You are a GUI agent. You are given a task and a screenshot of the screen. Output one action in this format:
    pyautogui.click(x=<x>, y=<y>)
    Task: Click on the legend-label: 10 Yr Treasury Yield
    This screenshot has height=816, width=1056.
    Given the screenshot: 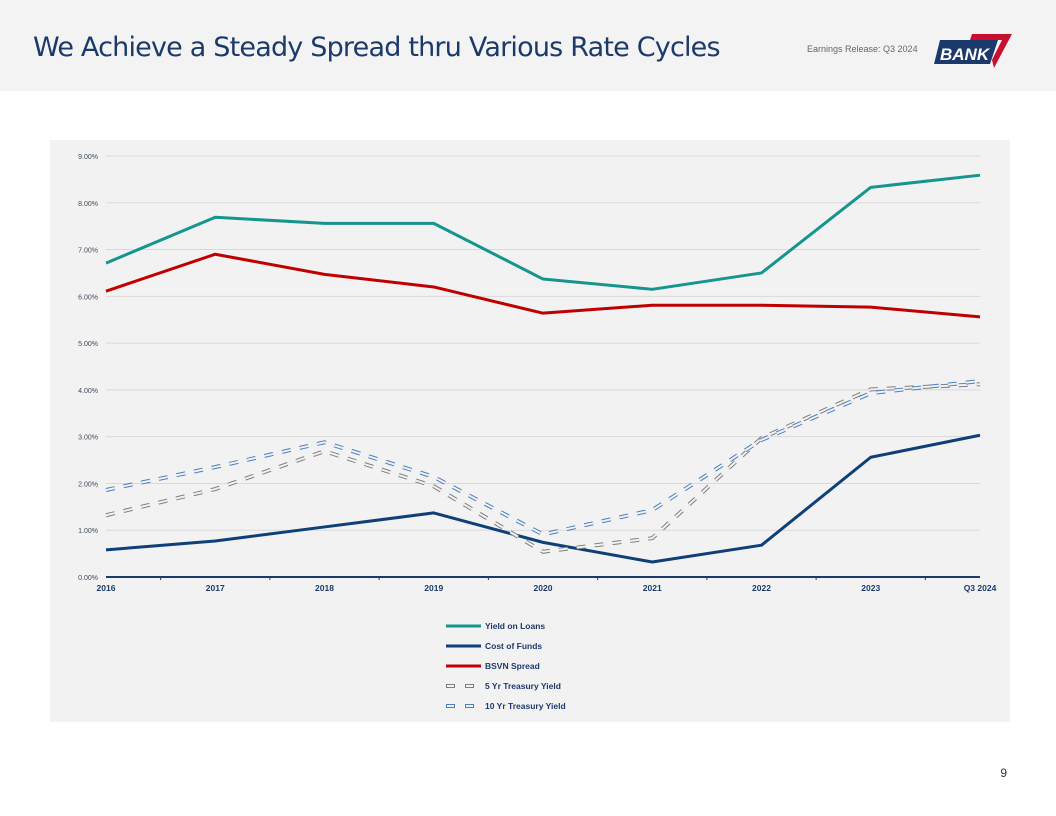 What is the action you would take?
    pyautogui.click(x=525, y=706)
    